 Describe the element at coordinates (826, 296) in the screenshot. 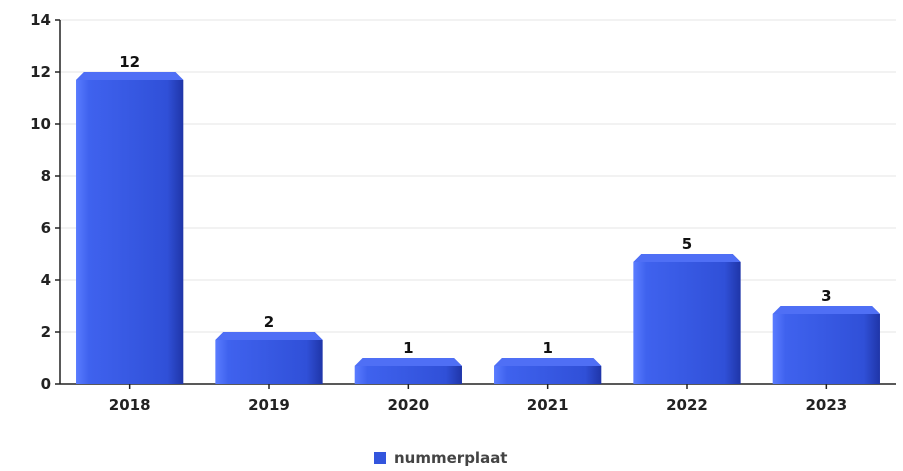

I see `data-label: 3` at that location.